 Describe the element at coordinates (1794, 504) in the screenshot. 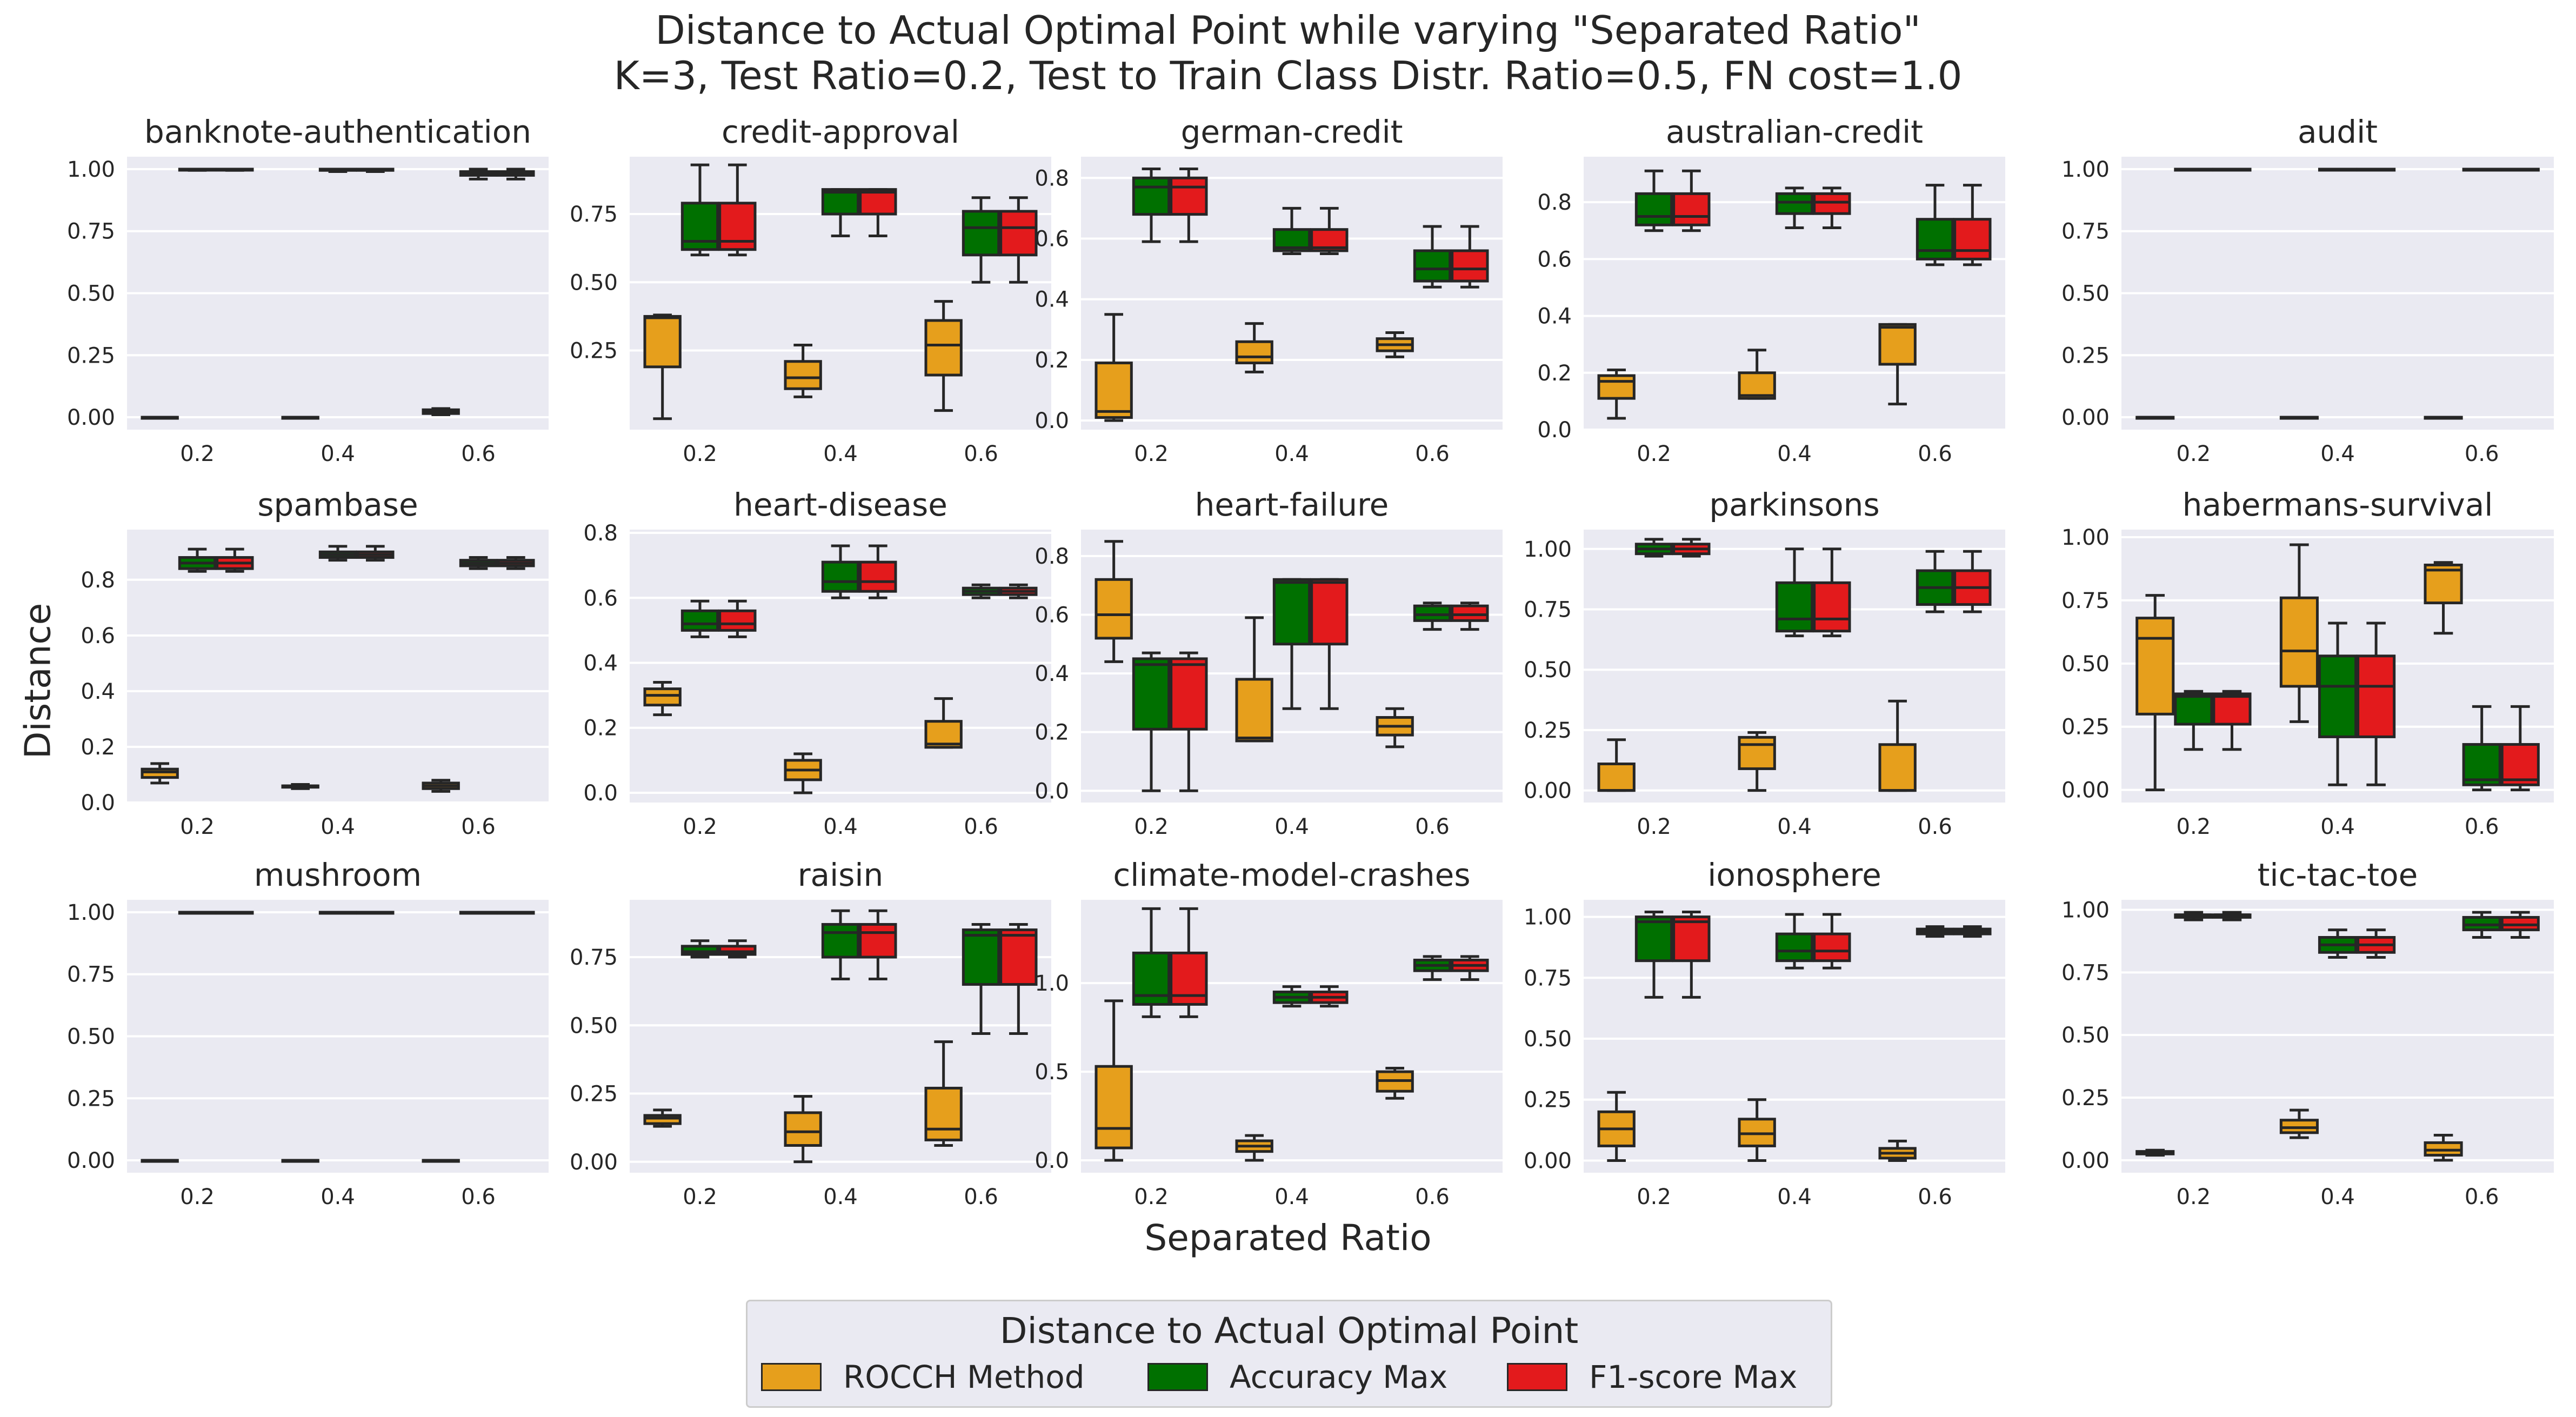

I see `subplot-title: parkinsons` at that location.